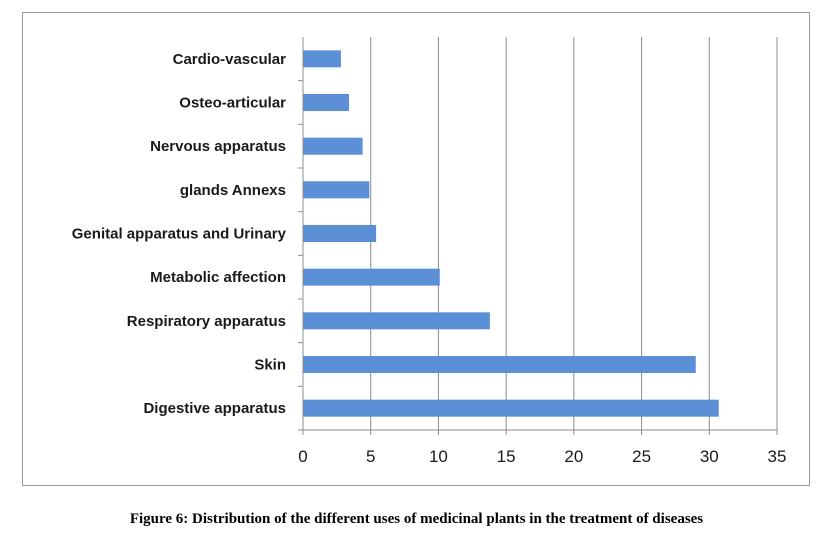  I want to click on x-tick-label: 15, so click(506, 456).